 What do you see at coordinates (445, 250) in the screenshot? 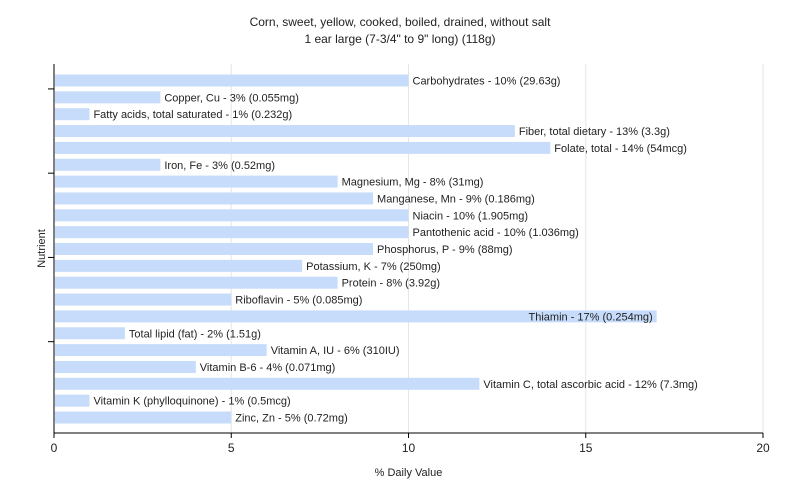
I see `bar-label: Phosphorus, P - 9% (88mg)` at bounding box center [445, 250].